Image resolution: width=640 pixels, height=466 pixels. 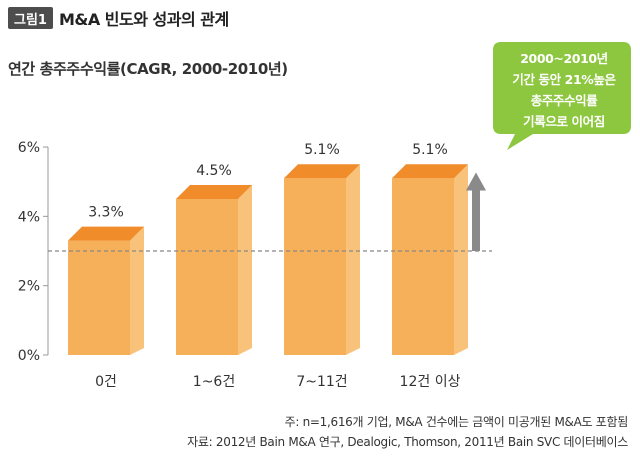 What do you see at coordinates (106, 213) in the screenshot?
I see `data-label: 3.3%` at bounding box center [106, 213].